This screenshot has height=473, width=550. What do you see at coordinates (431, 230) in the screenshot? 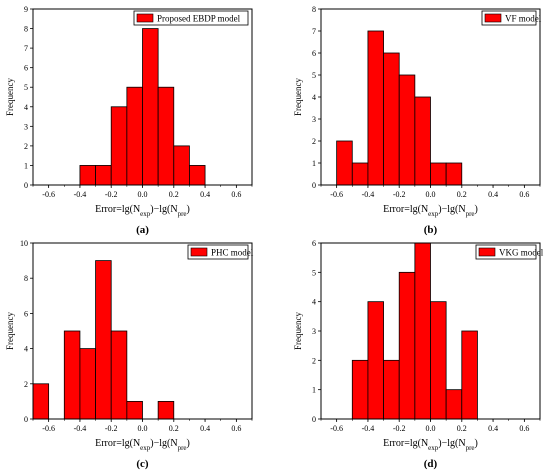
I see `panel-label: (b)` at bounding box center [431, 230].